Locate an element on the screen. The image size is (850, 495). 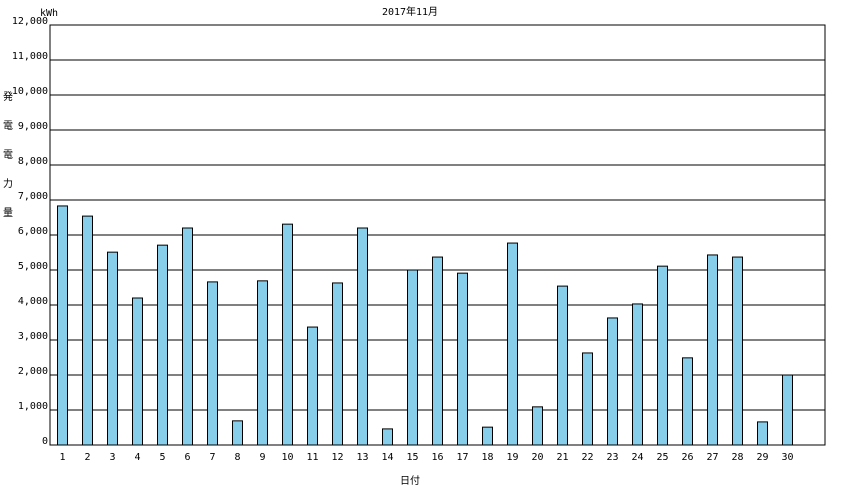
x-tick-label: 25 is located at coordinates (662, 457).